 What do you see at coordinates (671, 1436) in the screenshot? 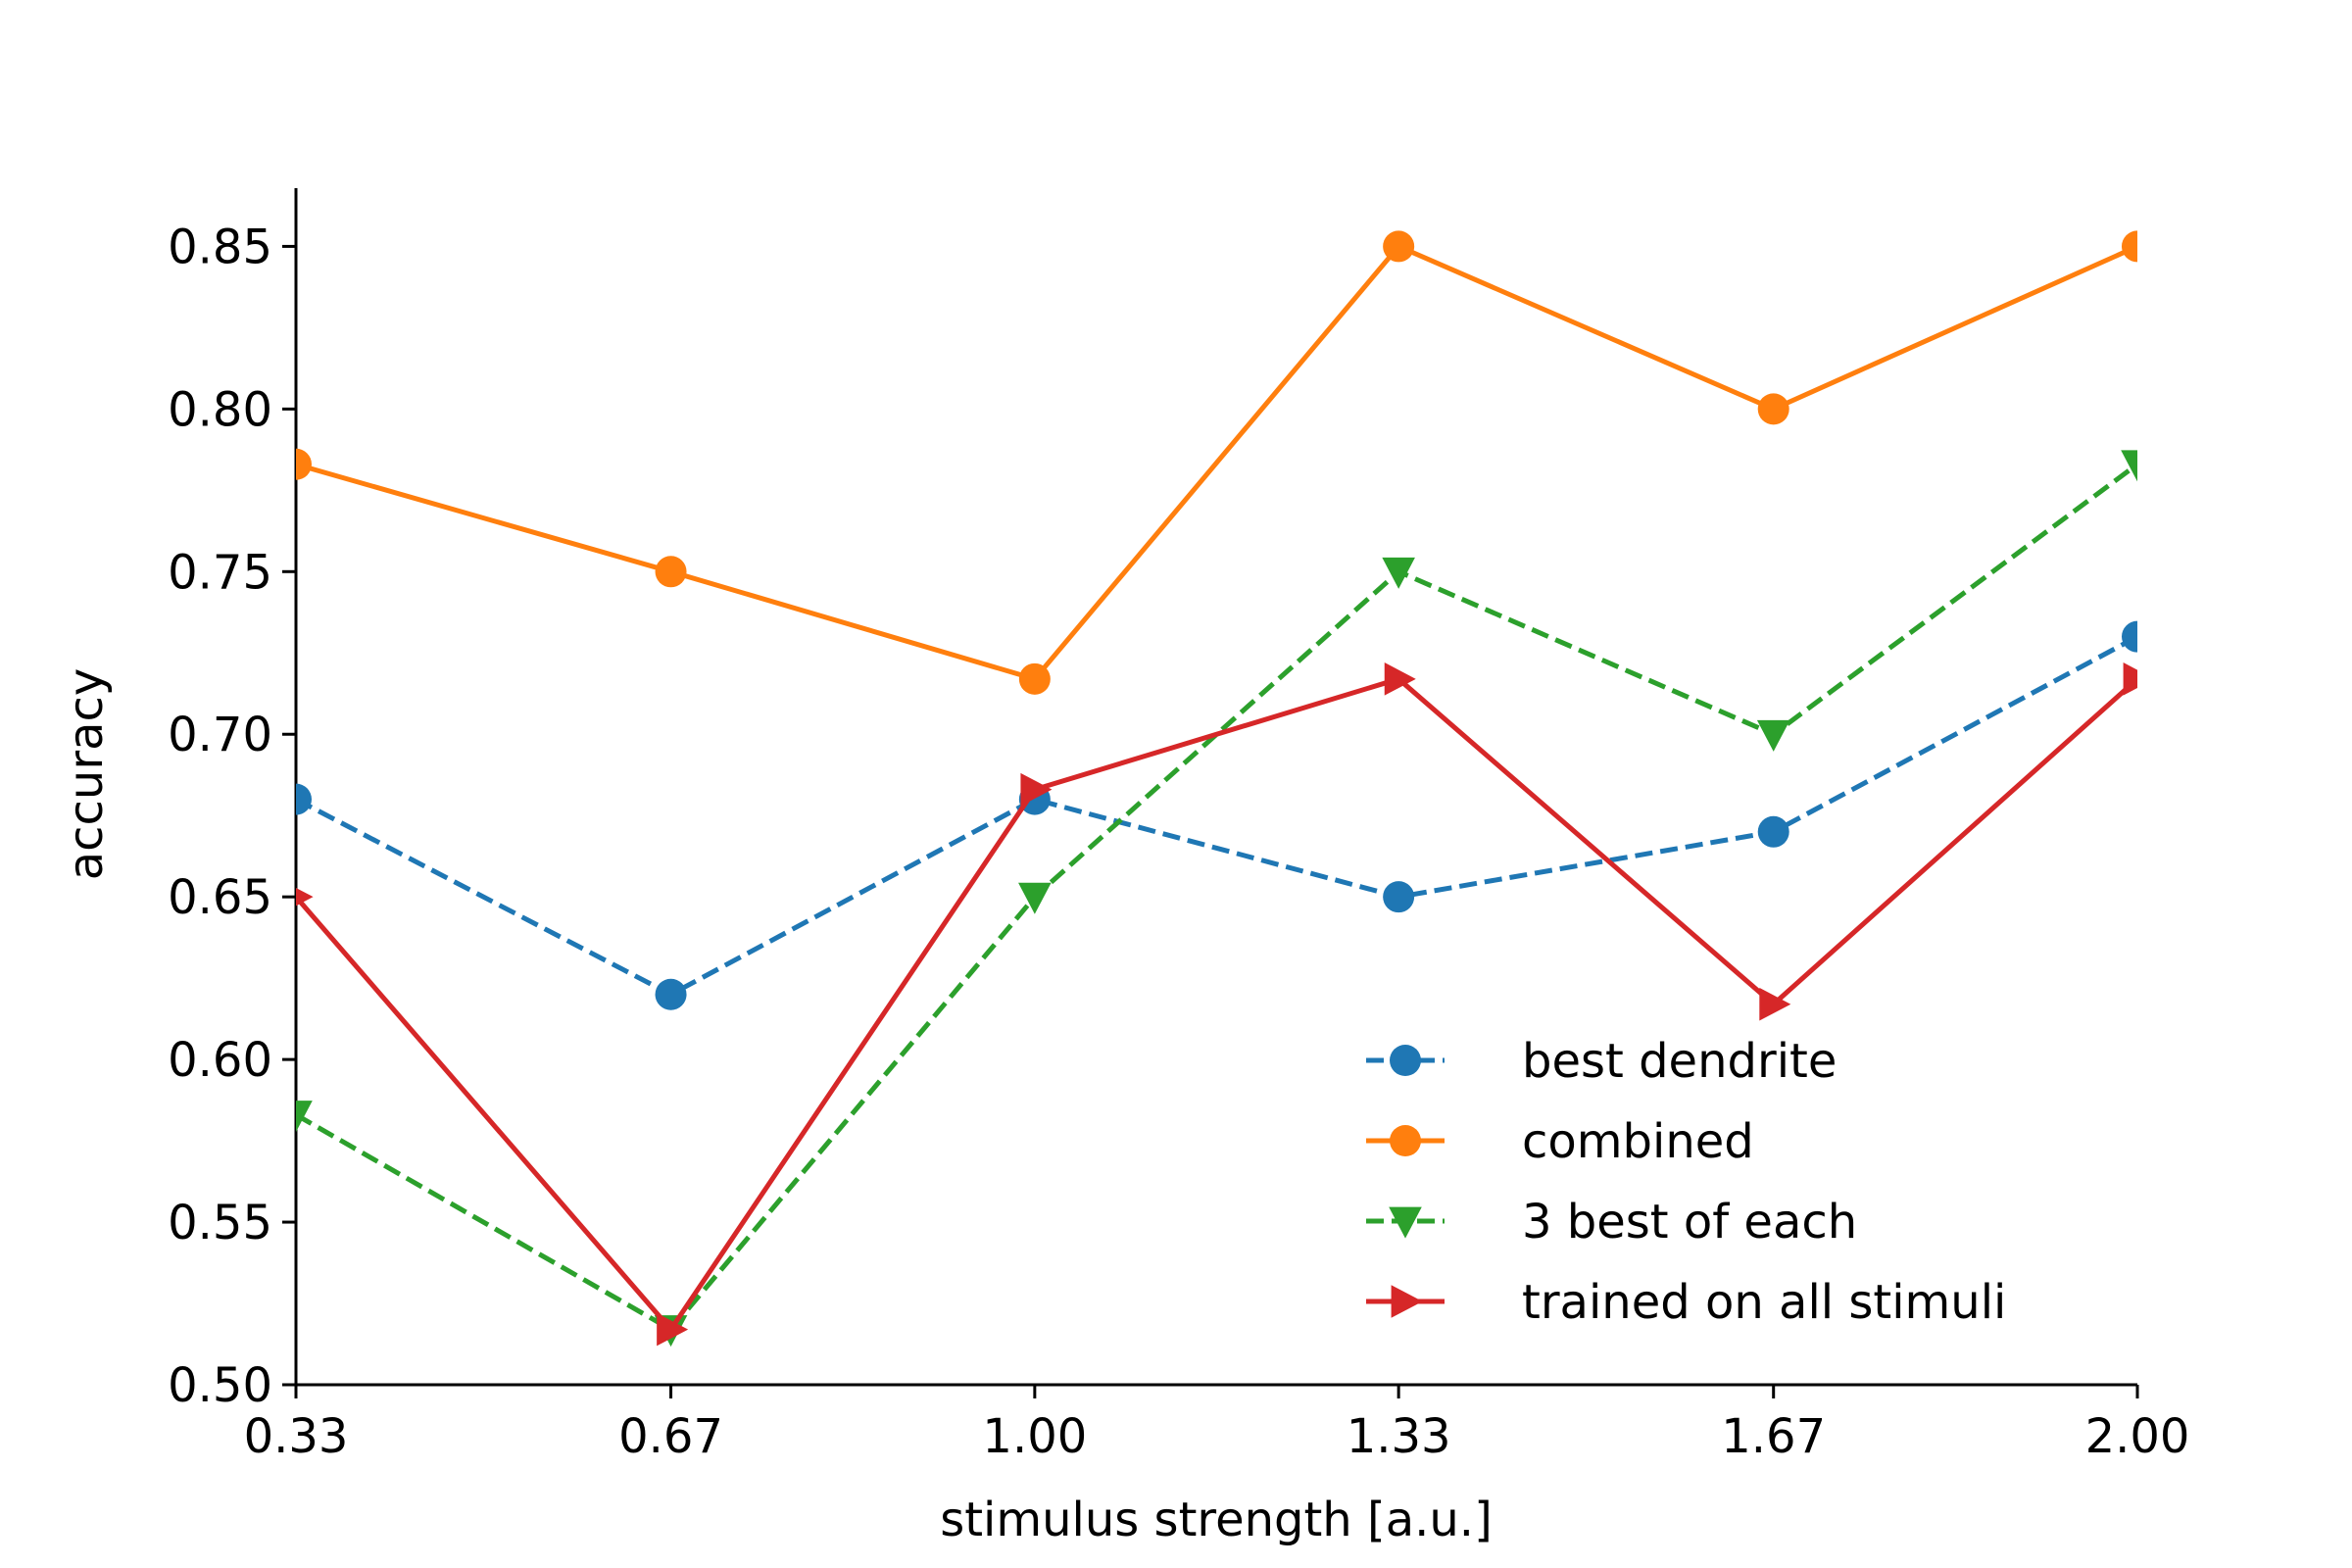
I see `x-tick-label: 0.67` at bounding box center [671, 1436].